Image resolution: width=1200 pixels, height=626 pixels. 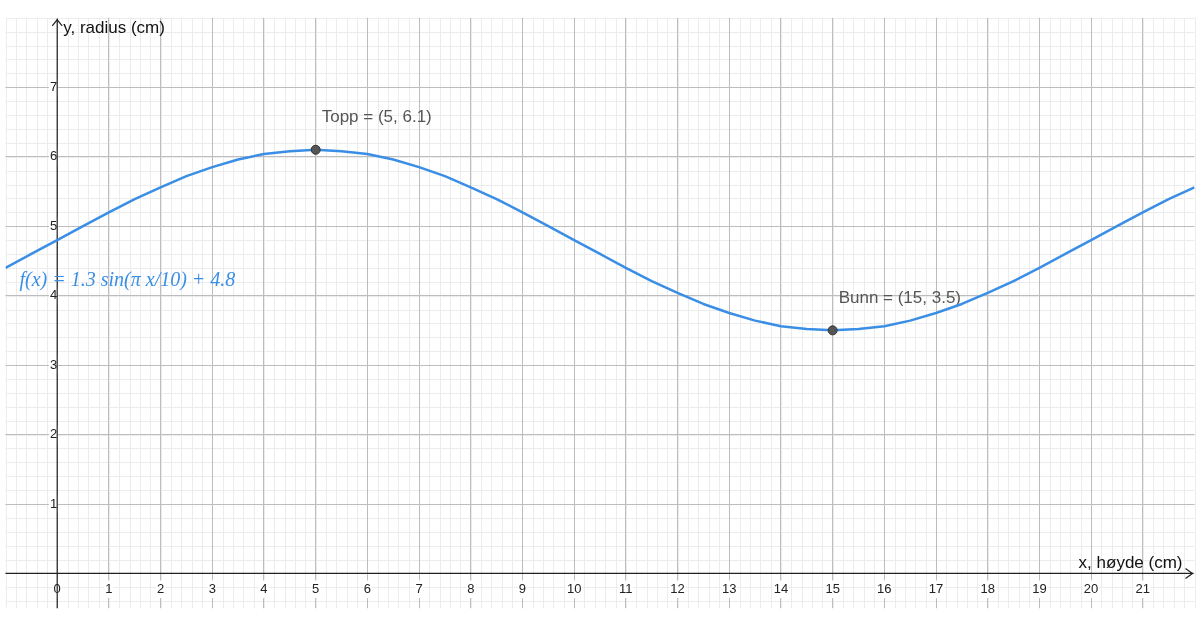 What do you see at coordinates (53, 86) in the screenshot?
I see `y-tick-label: 7` at bounding box center [53, 86].